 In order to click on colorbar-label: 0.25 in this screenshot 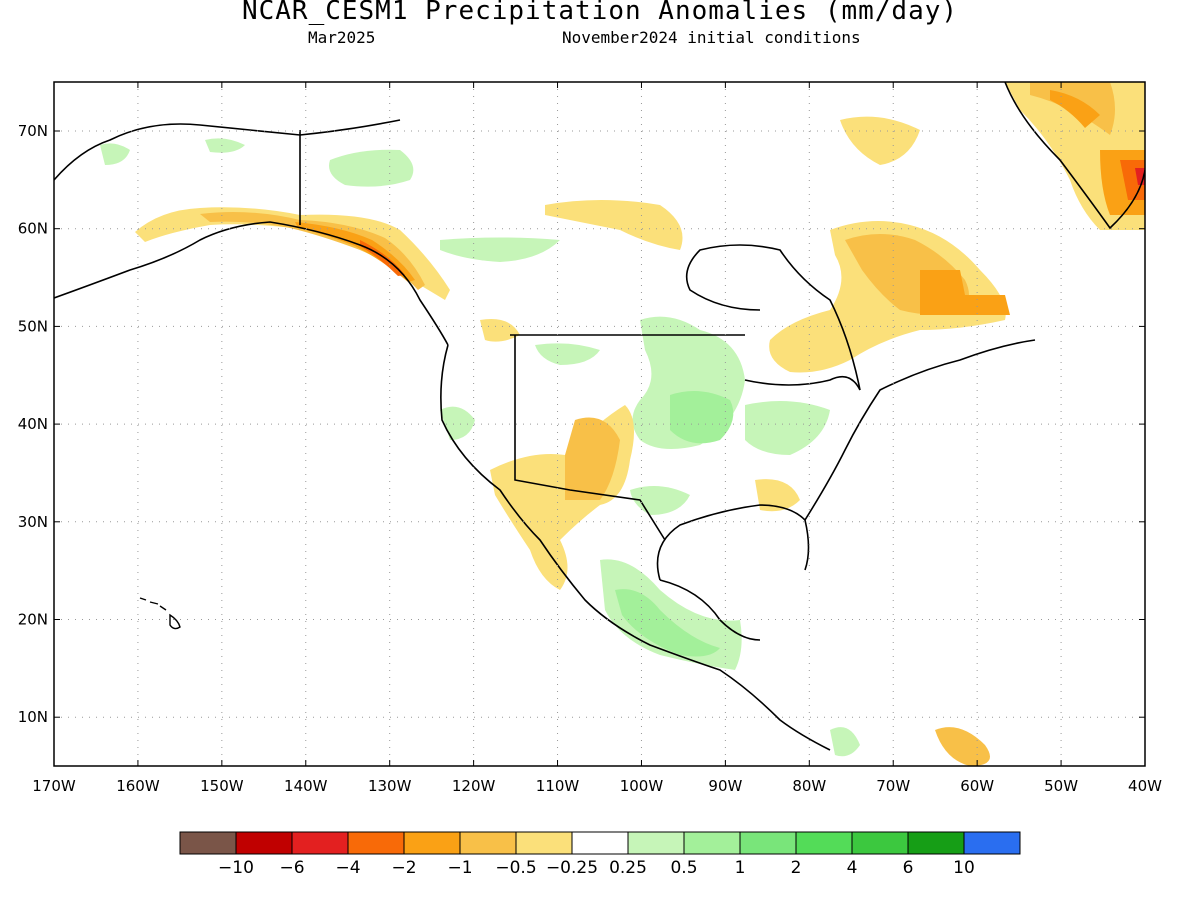, I will do `click(628, 868)`.